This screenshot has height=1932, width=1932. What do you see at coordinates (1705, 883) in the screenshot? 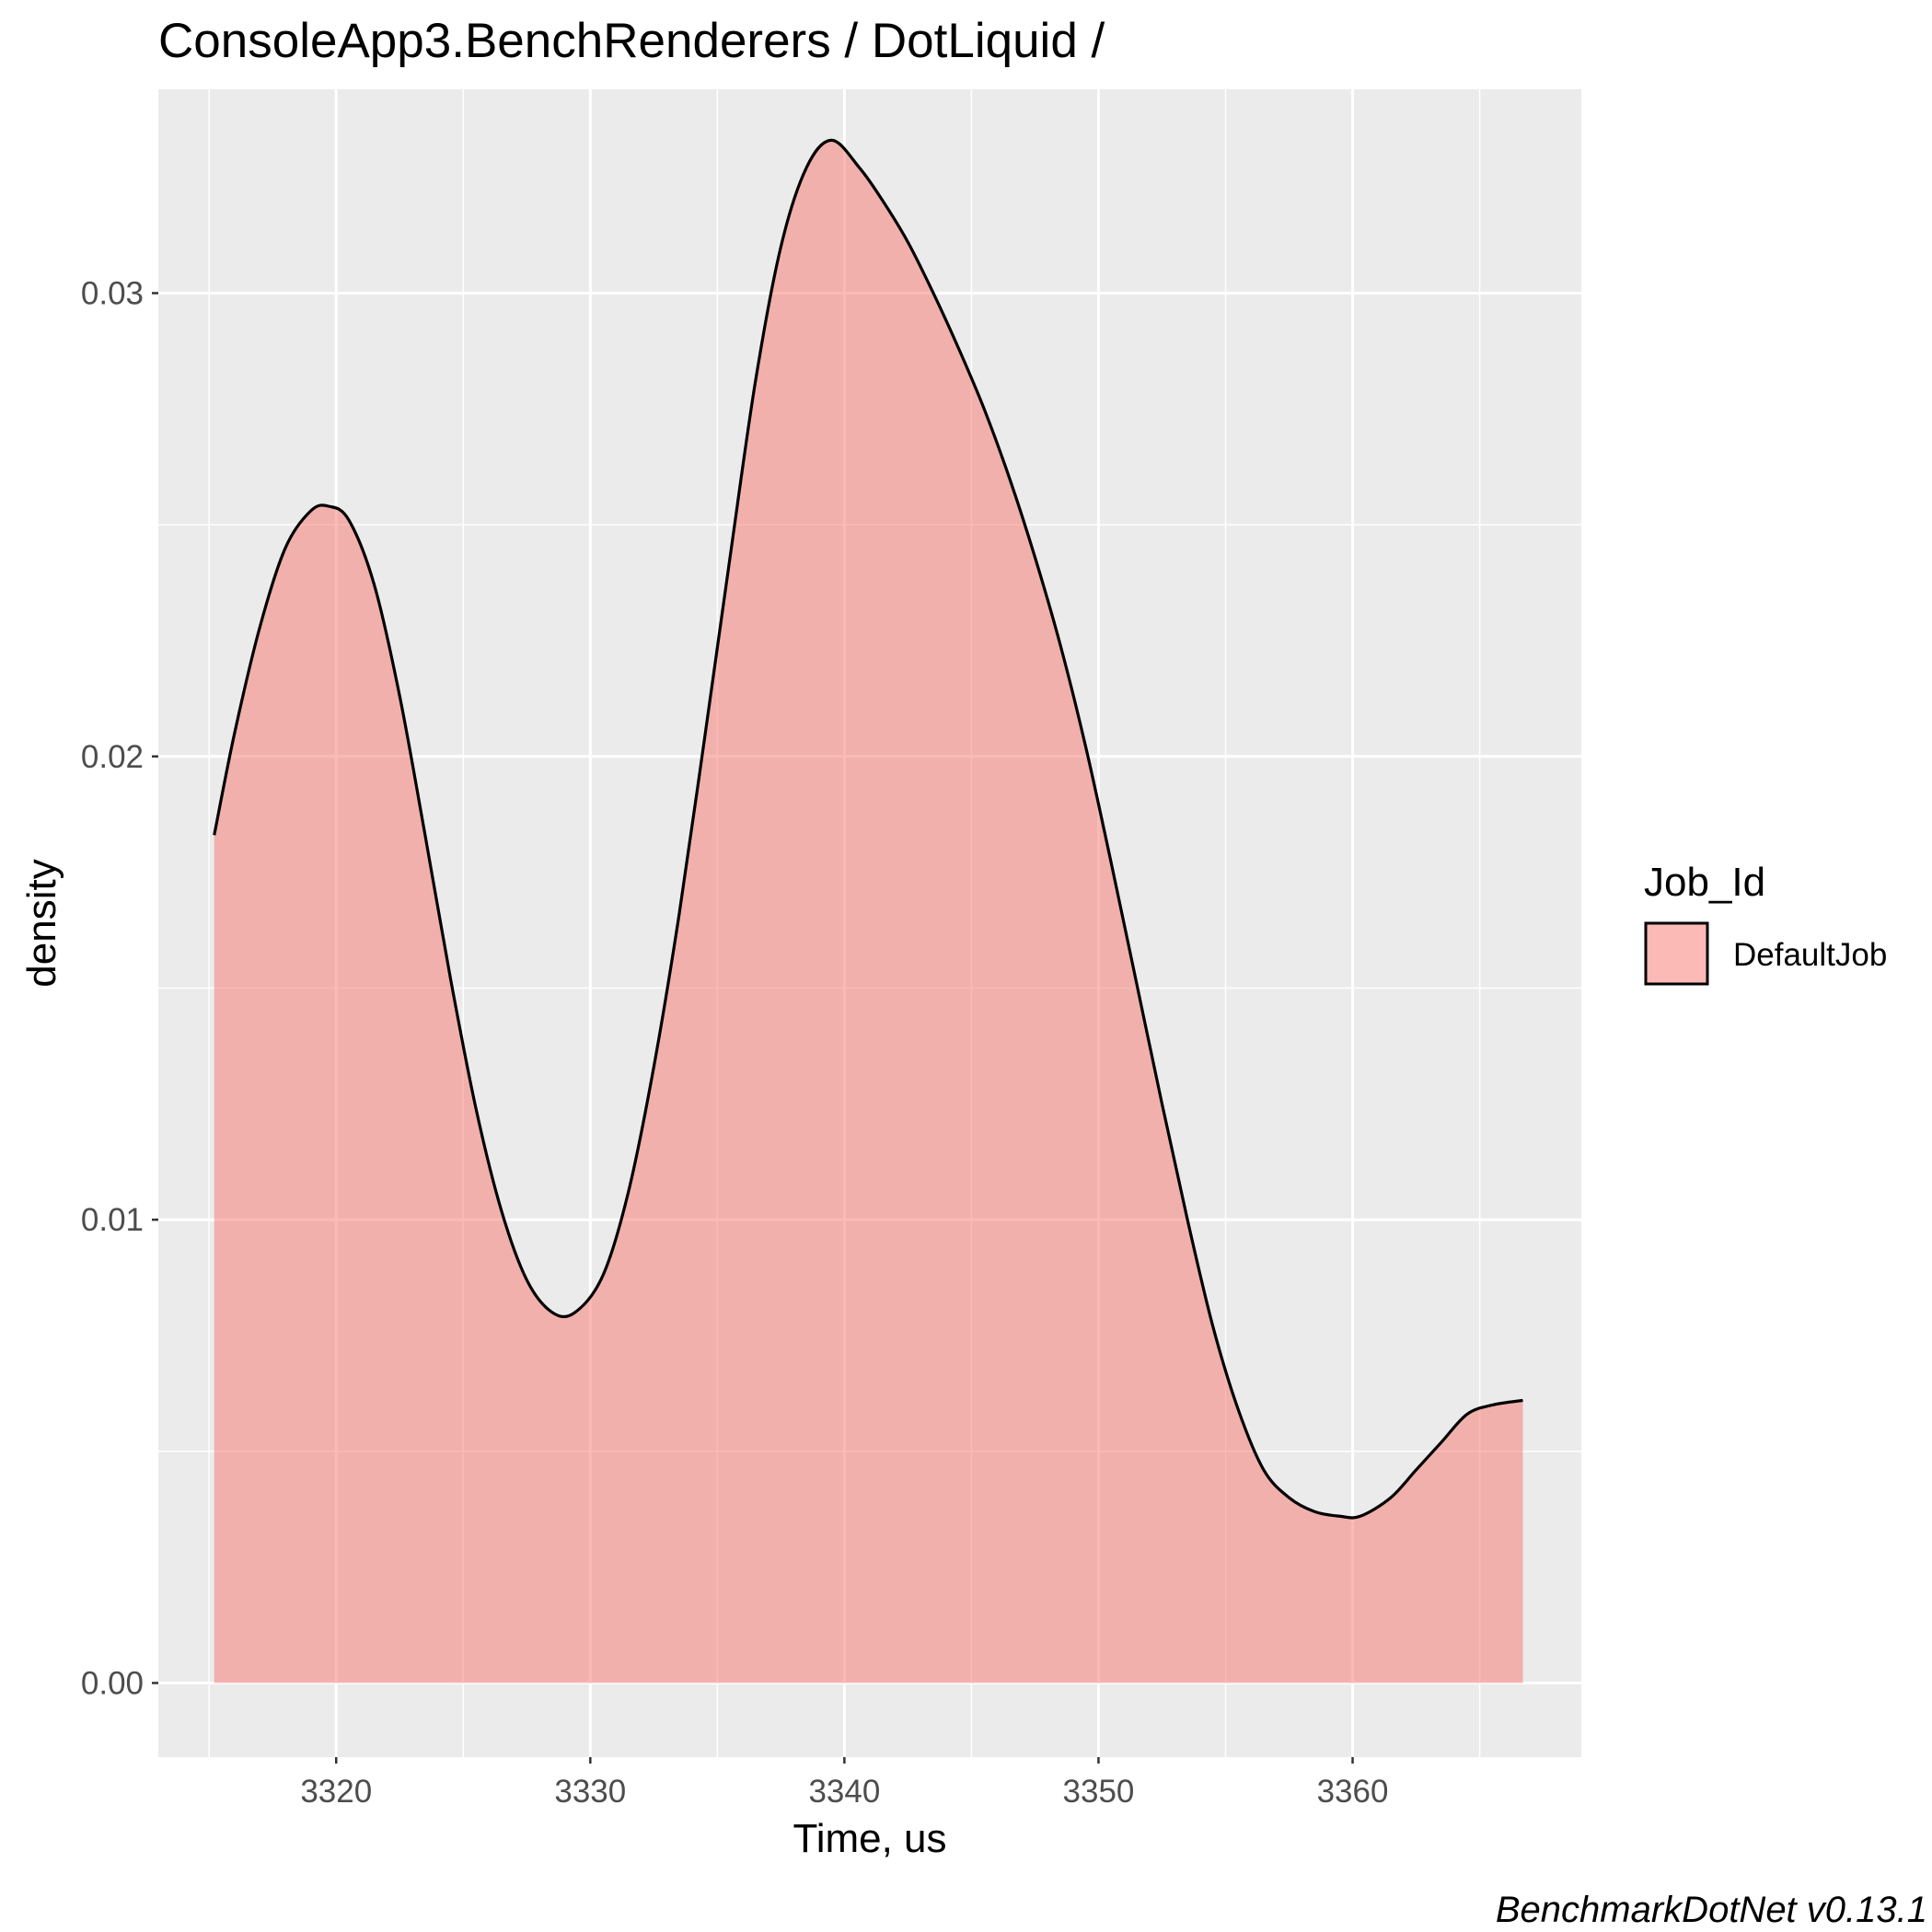
I see `legend-title: Job_Id` at bounding box center [1705, 883].